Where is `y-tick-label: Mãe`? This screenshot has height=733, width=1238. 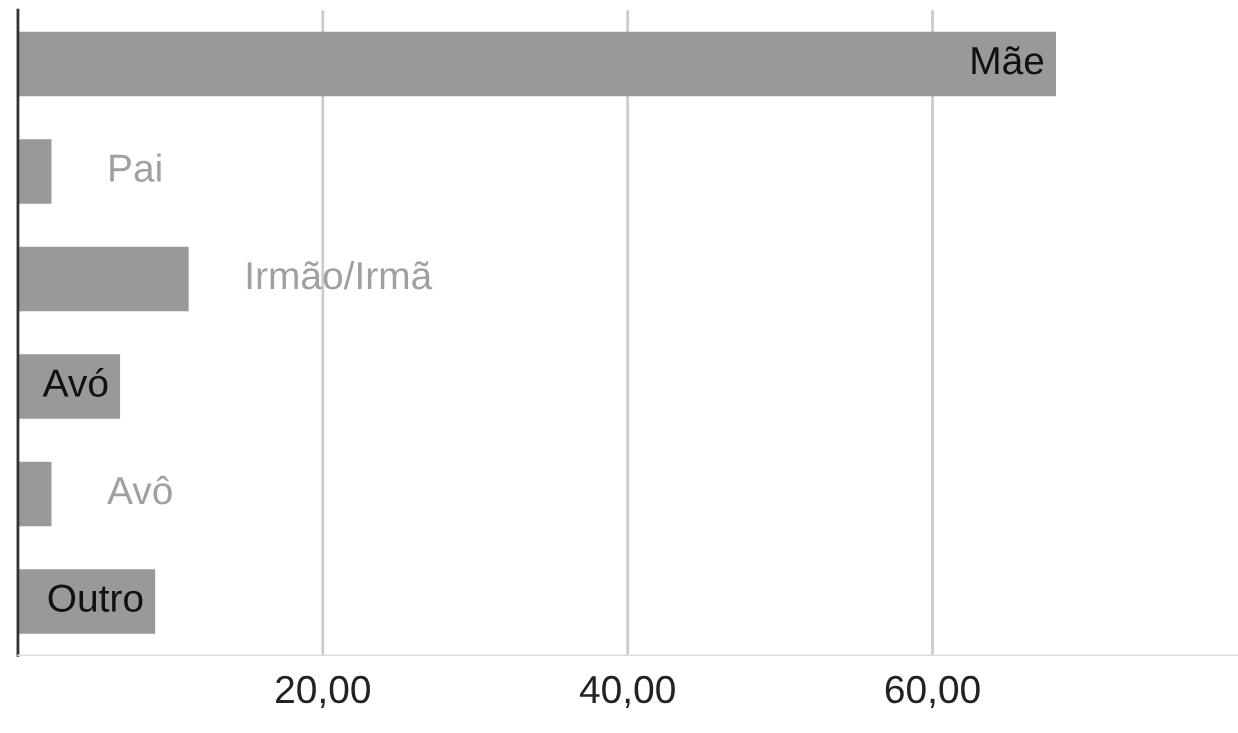
y-tick-label: Mãe is located at coordinates (1008, 60).